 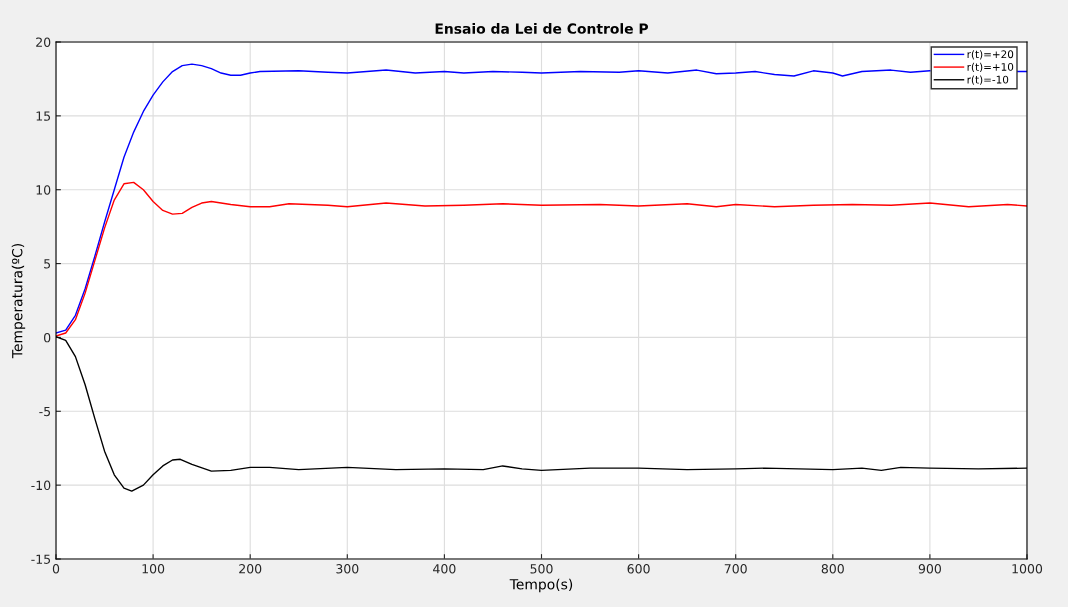 What do you see at coordinates (250, 569) in the screenshot?
I see `x-tick-label: 200` at bounding box center [250, 569].